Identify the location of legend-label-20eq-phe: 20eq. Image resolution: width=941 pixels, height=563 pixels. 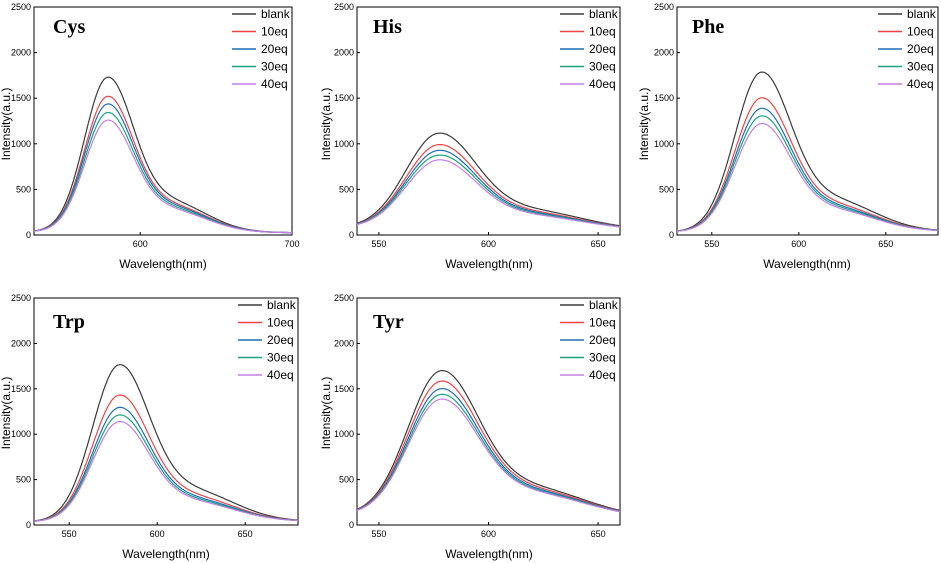
(920, 49).